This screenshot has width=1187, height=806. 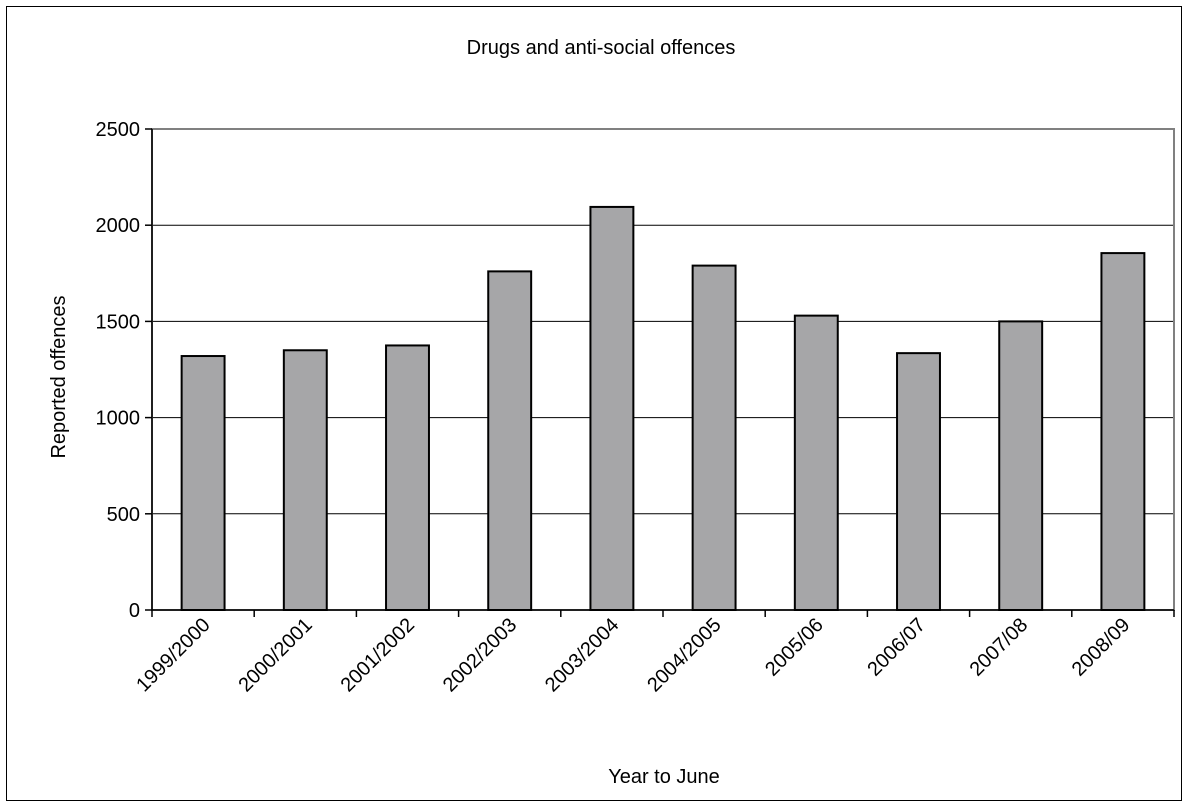 I want to click on y-tick-label: 1500, so click(x=118, y=322).